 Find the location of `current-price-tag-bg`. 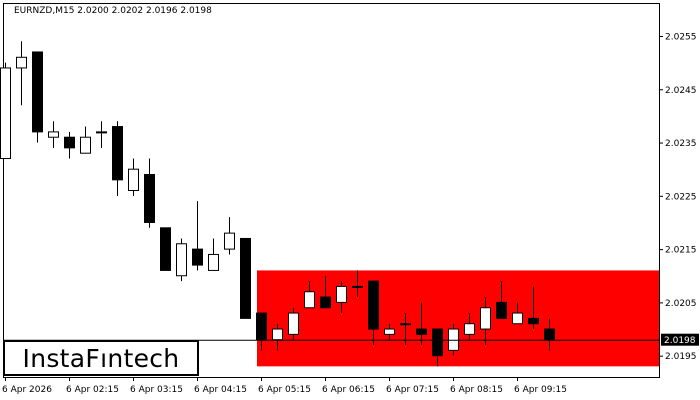

current-price-tag-bg is located at coordinates (680, 339).